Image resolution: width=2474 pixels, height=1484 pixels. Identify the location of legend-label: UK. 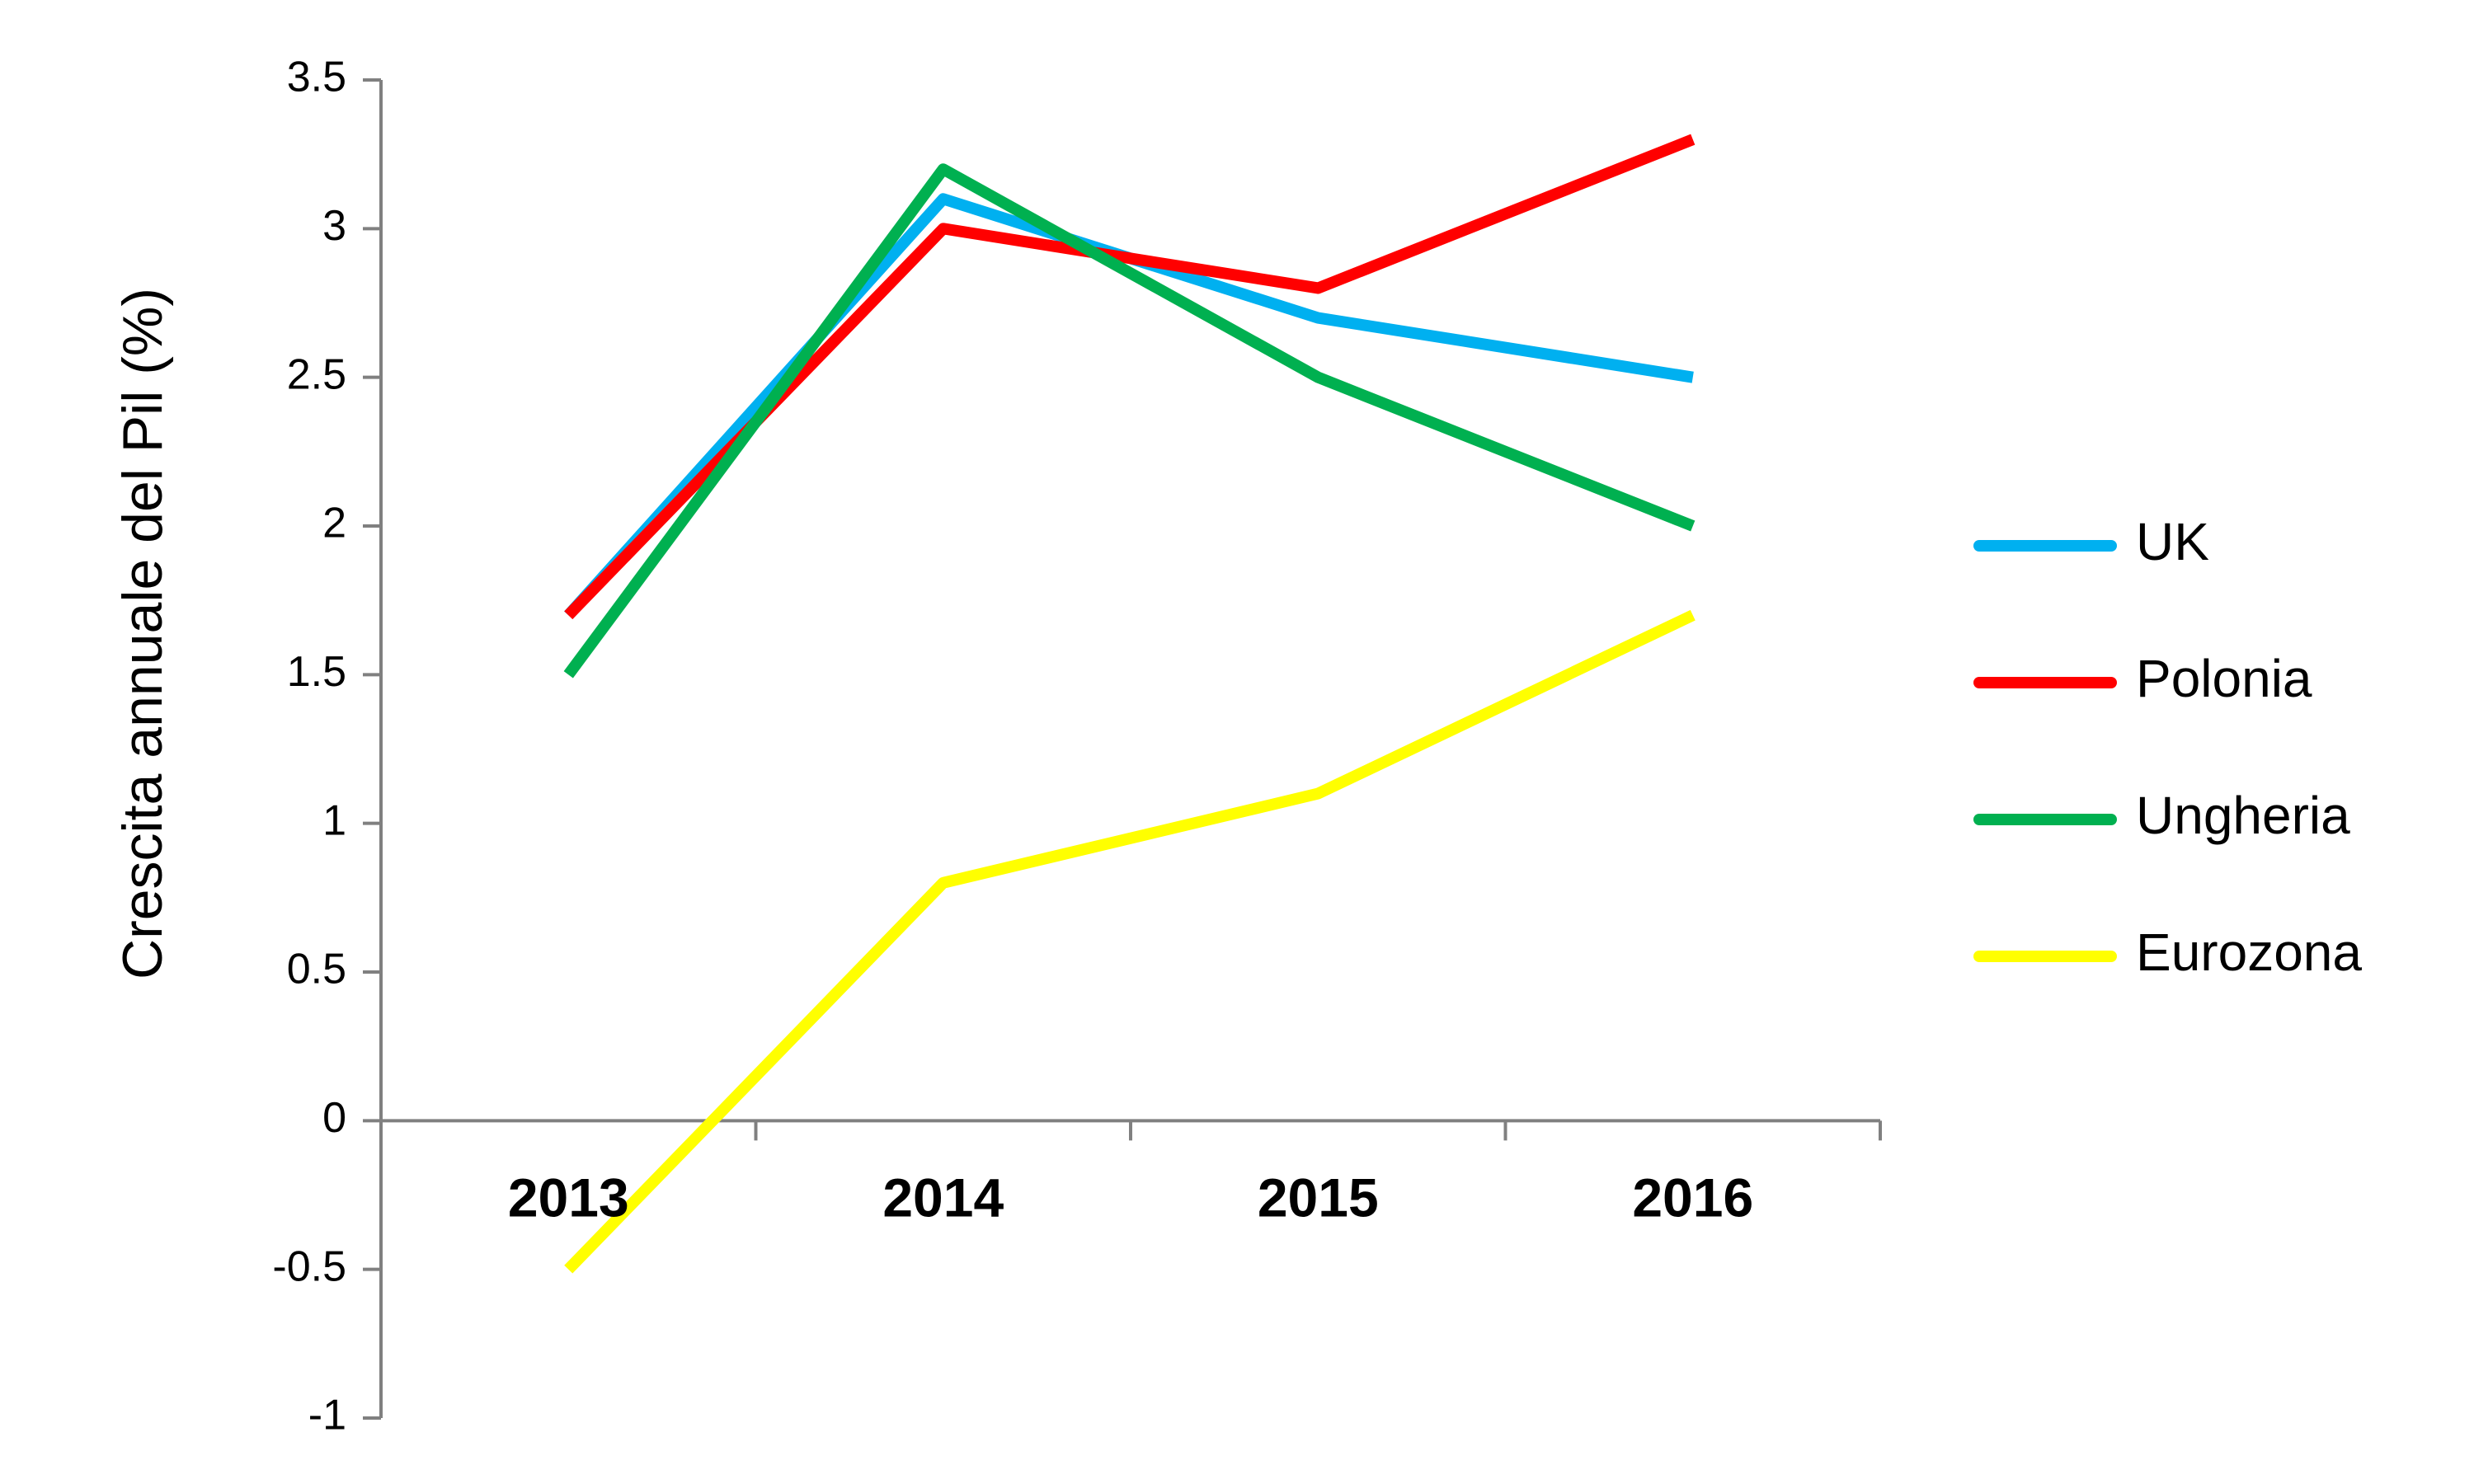
(2172, 541).